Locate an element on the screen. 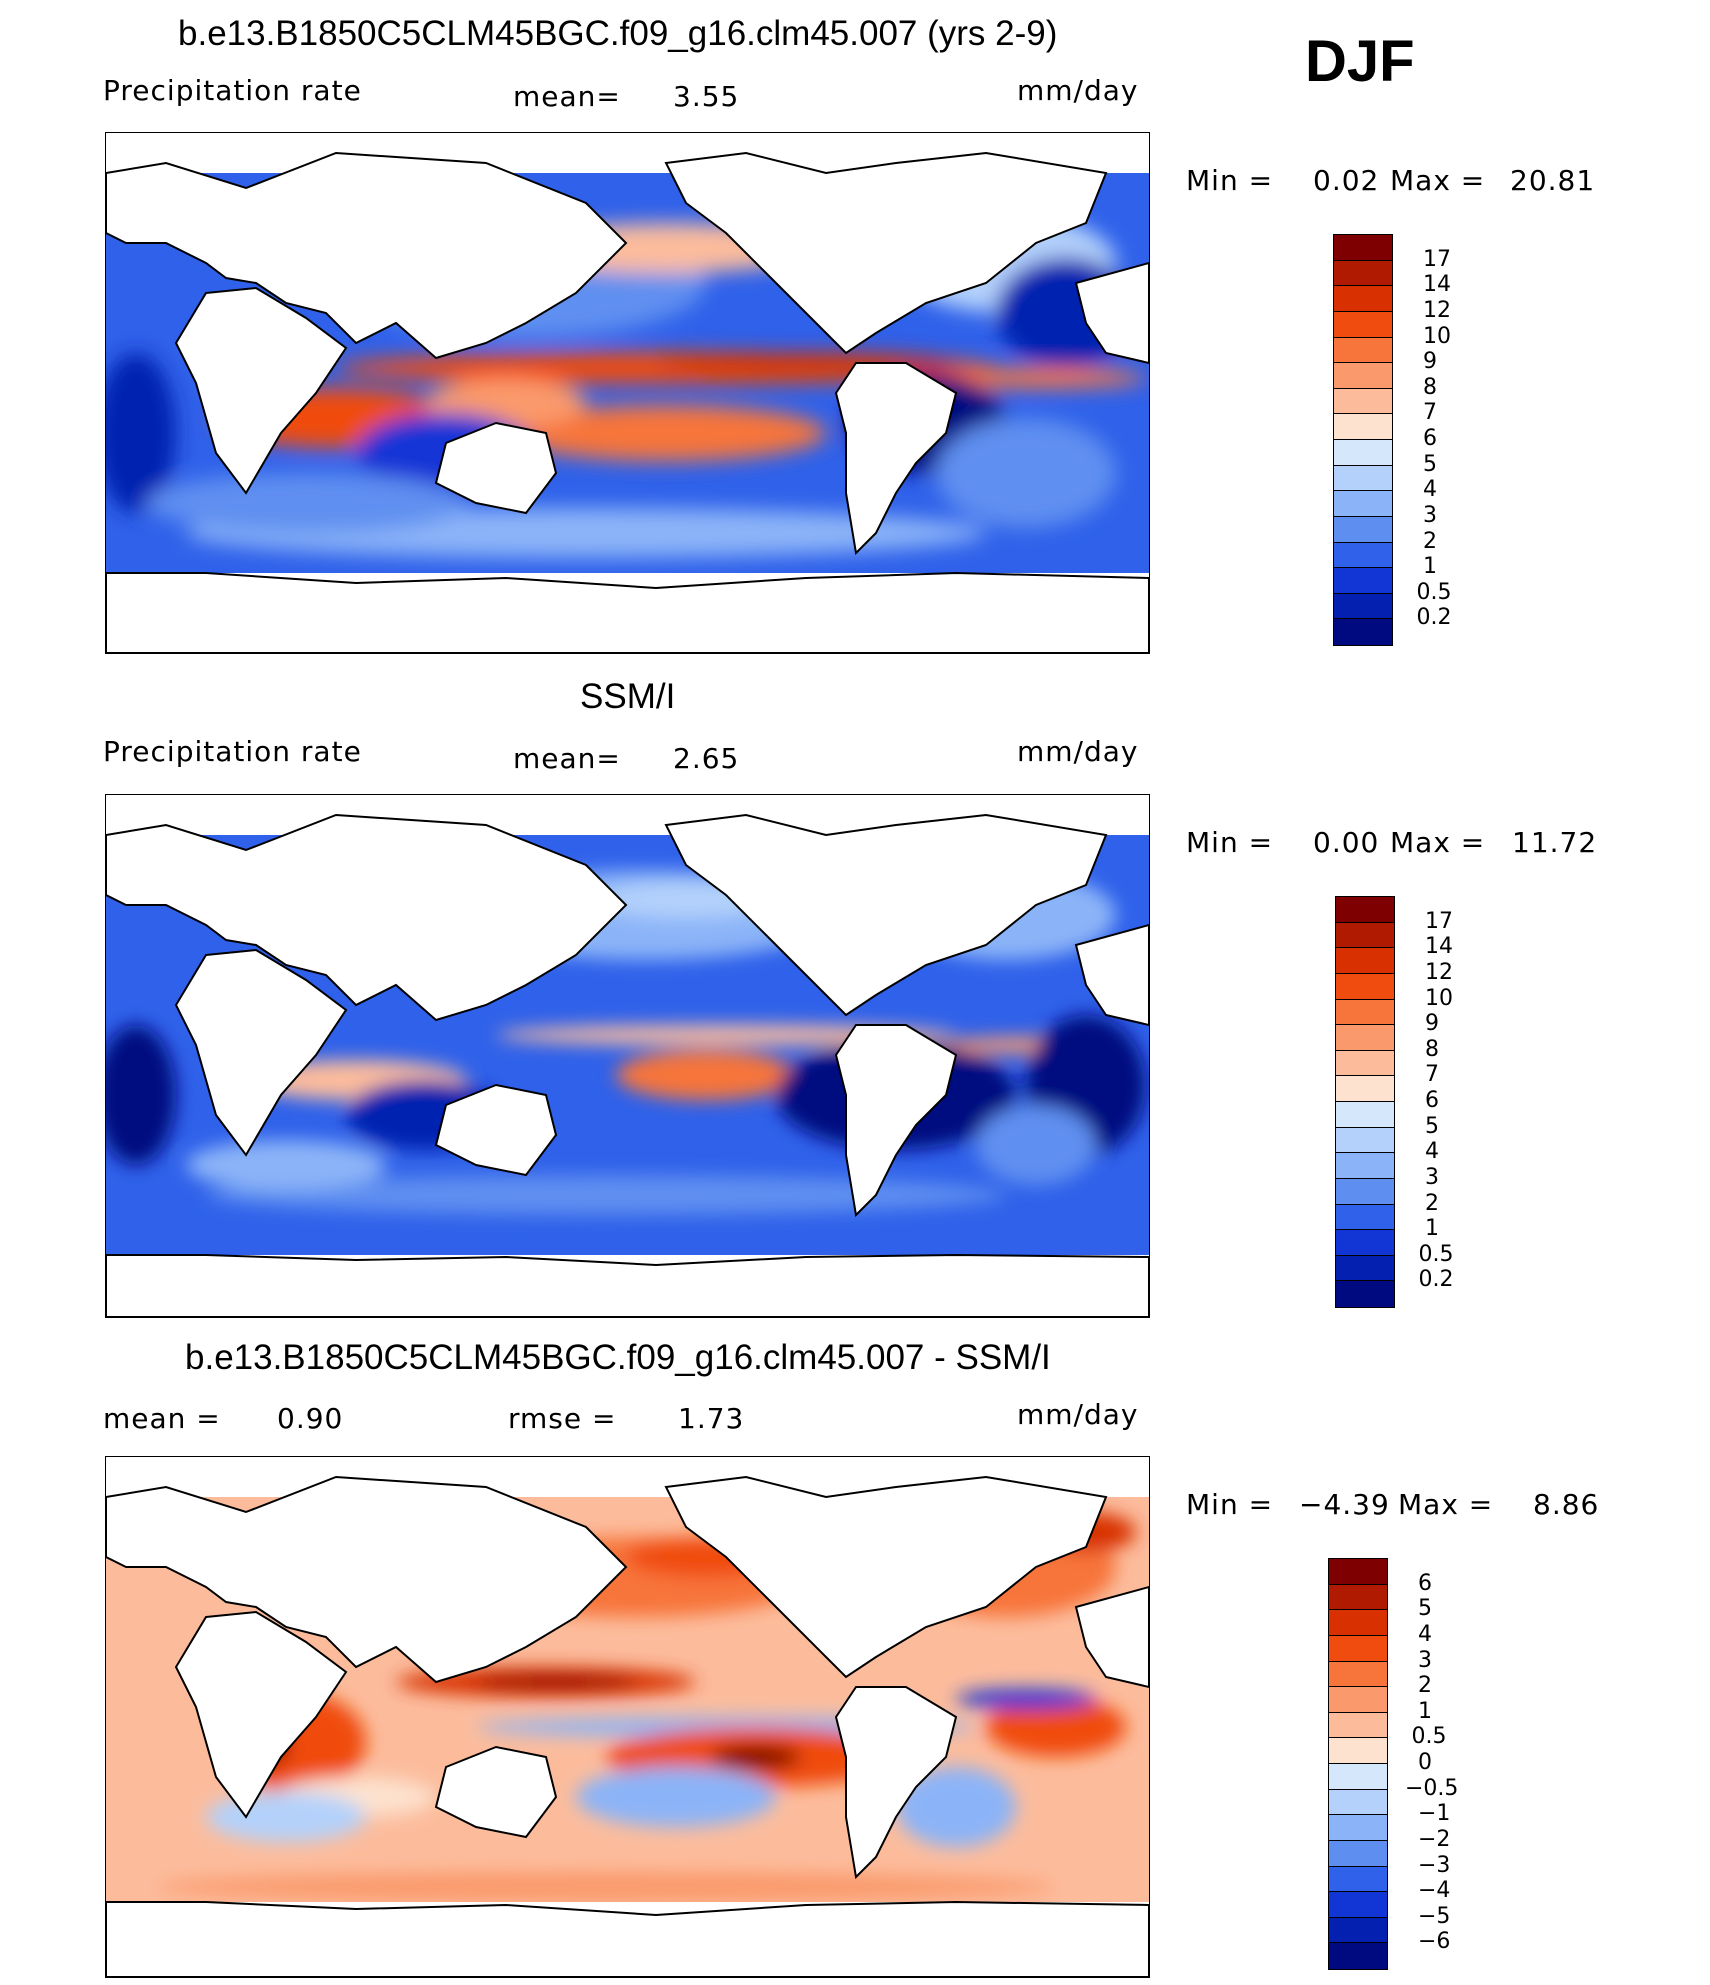 The height and width of the screenshot is (1985, 1710). panel2-colorbar is located at coordinates (1365, 1102).